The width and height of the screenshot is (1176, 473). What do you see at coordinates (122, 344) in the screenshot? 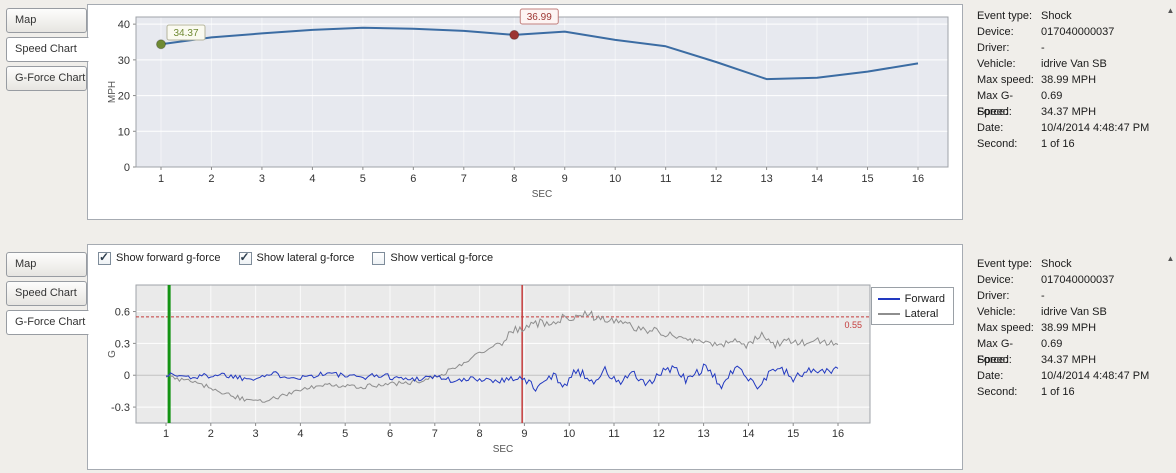
I see `gforce-y-tick: 0.3` at bounding box center [122, 344].